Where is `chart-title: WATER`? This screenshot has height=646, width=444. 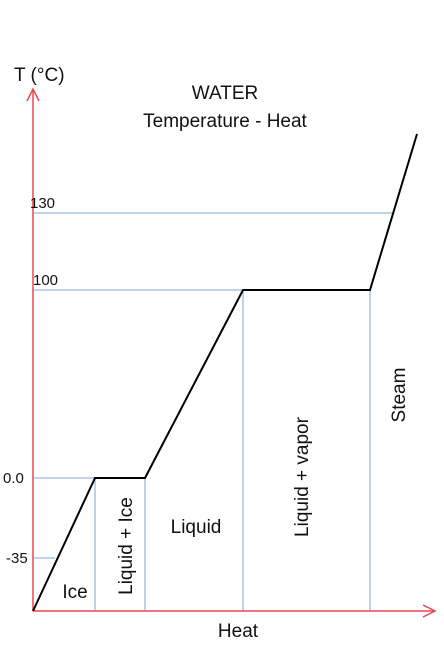
chart-title: WATER is located at coordinates (225, 93).